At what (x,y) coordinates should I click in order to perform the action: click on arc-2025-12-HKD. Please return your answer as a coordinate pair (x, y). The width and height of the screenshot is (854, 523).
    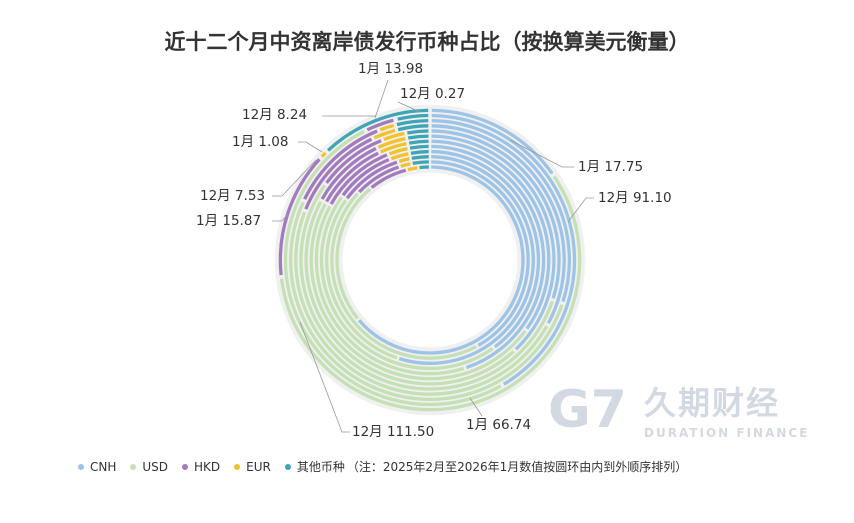
    Looking at the image, I should click on (380, 125).